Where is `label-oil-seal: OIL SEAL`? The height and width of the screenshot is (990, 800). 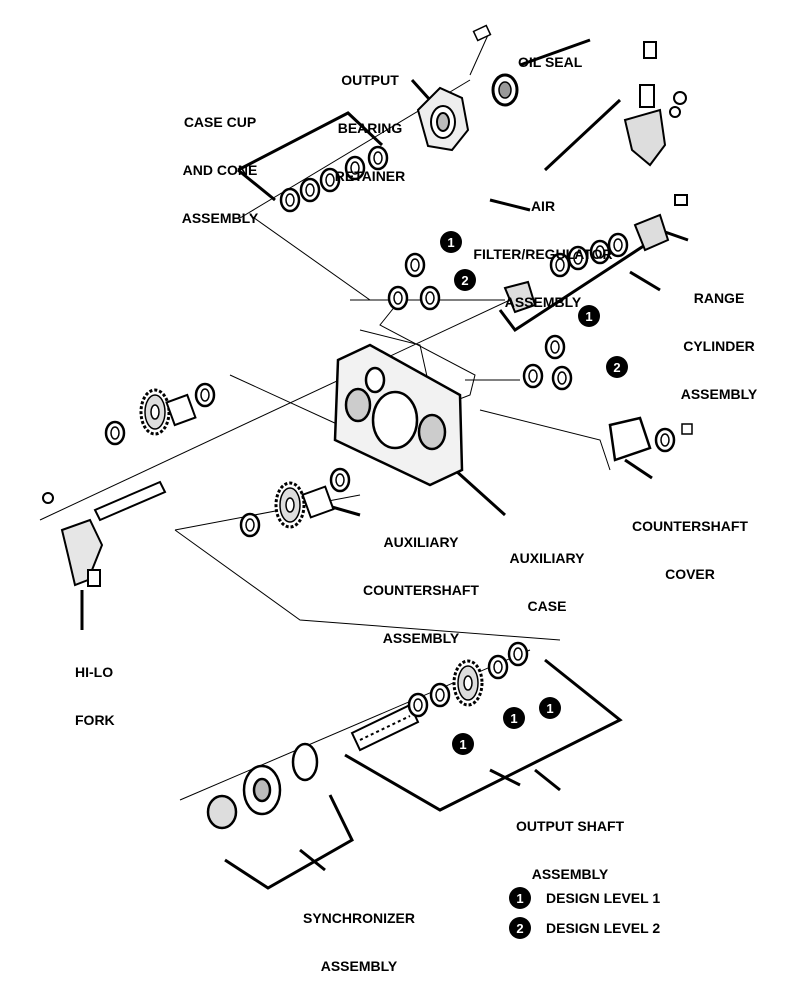
label-oil-seal: OIL SEAL is located at coordinates (550, 62).